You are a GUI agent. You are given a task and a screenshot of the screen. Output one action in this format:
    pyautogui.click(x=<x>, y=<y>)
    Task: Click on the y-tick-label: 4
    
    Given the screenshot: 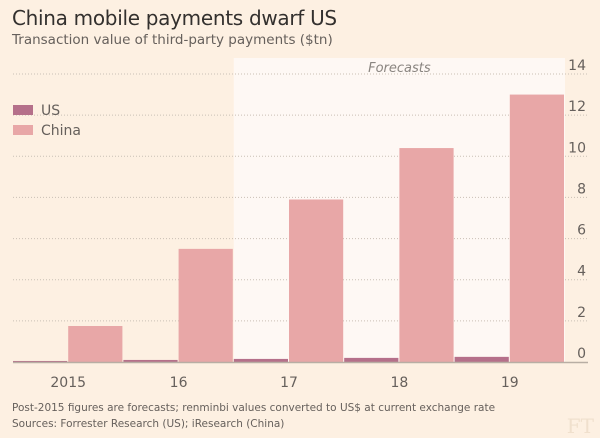 What is the action you would take?
    pyautogui.click(x=581, y=272)
    